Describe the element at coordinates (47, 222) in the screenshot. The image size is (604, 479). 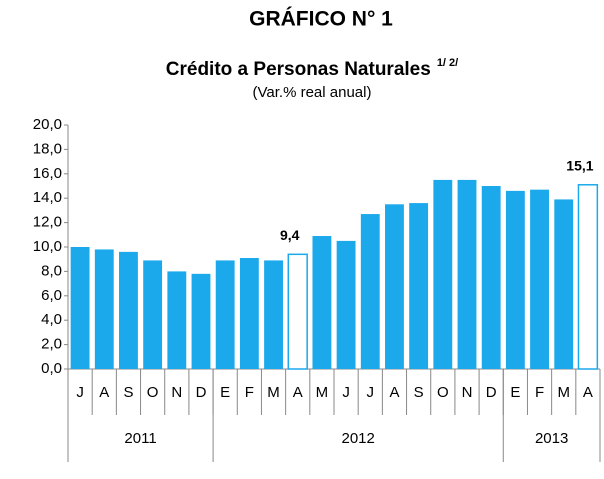
I see `y-tick-label: 12,0` at that location.